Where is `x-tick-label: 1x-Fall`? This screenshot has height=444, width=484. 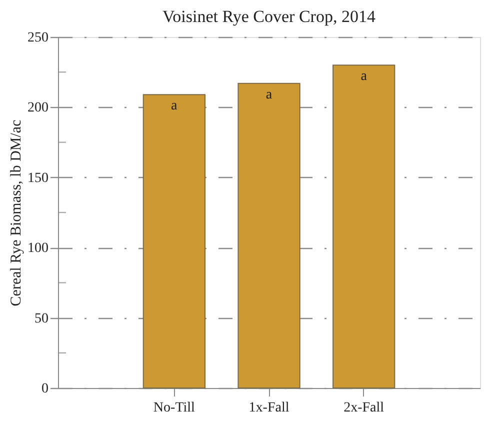
x-tick-label: 1x-Fall is located at coordinates (269, 408).